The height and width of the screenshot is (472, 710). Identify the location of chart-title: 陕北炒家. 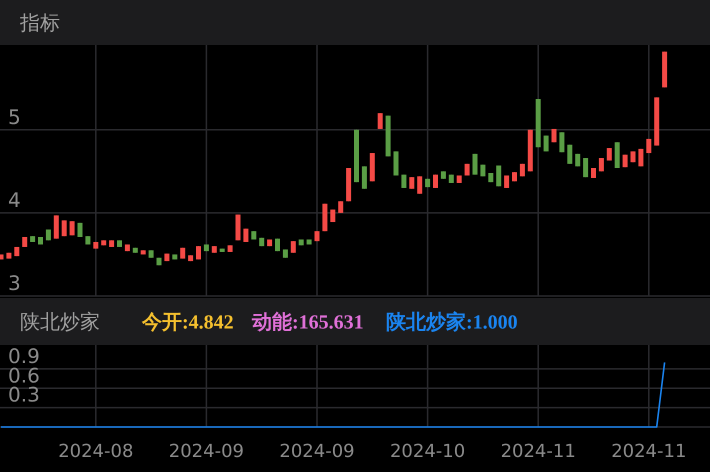
(60, 322).